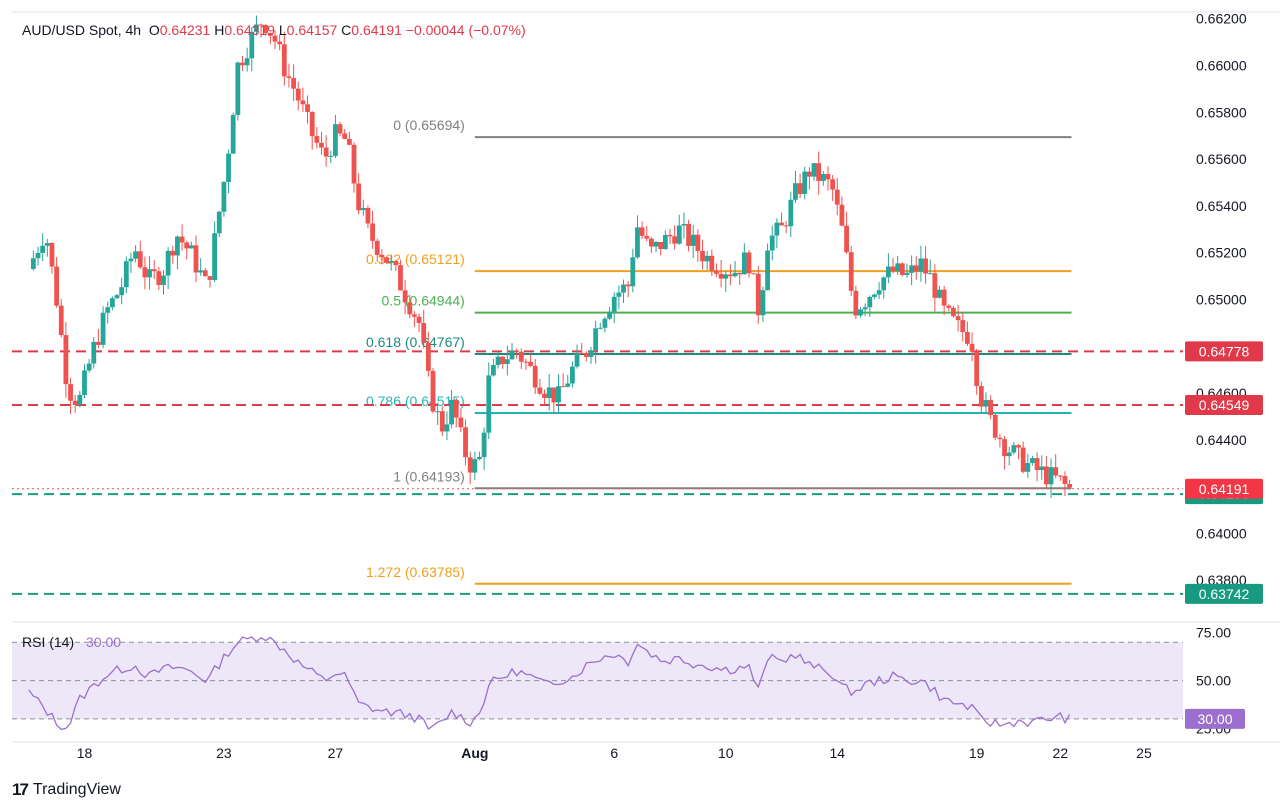 Image resolution: width=1280 pixels, height=811 pixels. What do you see at coordinates (346, 30) in the screenshot?
I see `close-label: C` at bounding box center [346, 30].